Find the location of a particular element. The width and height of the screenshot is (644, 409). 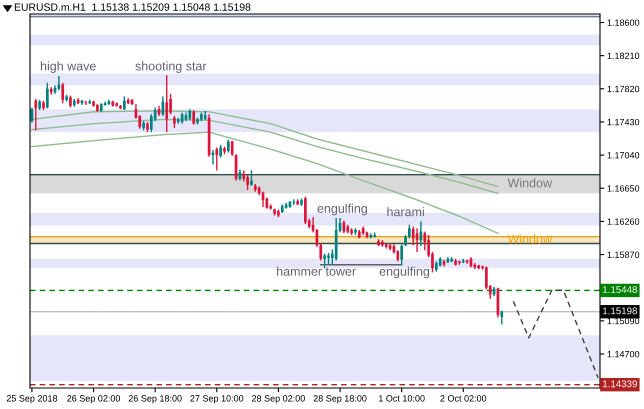

ref-line-label: 1.15198 is located at coordinates (620, 310).